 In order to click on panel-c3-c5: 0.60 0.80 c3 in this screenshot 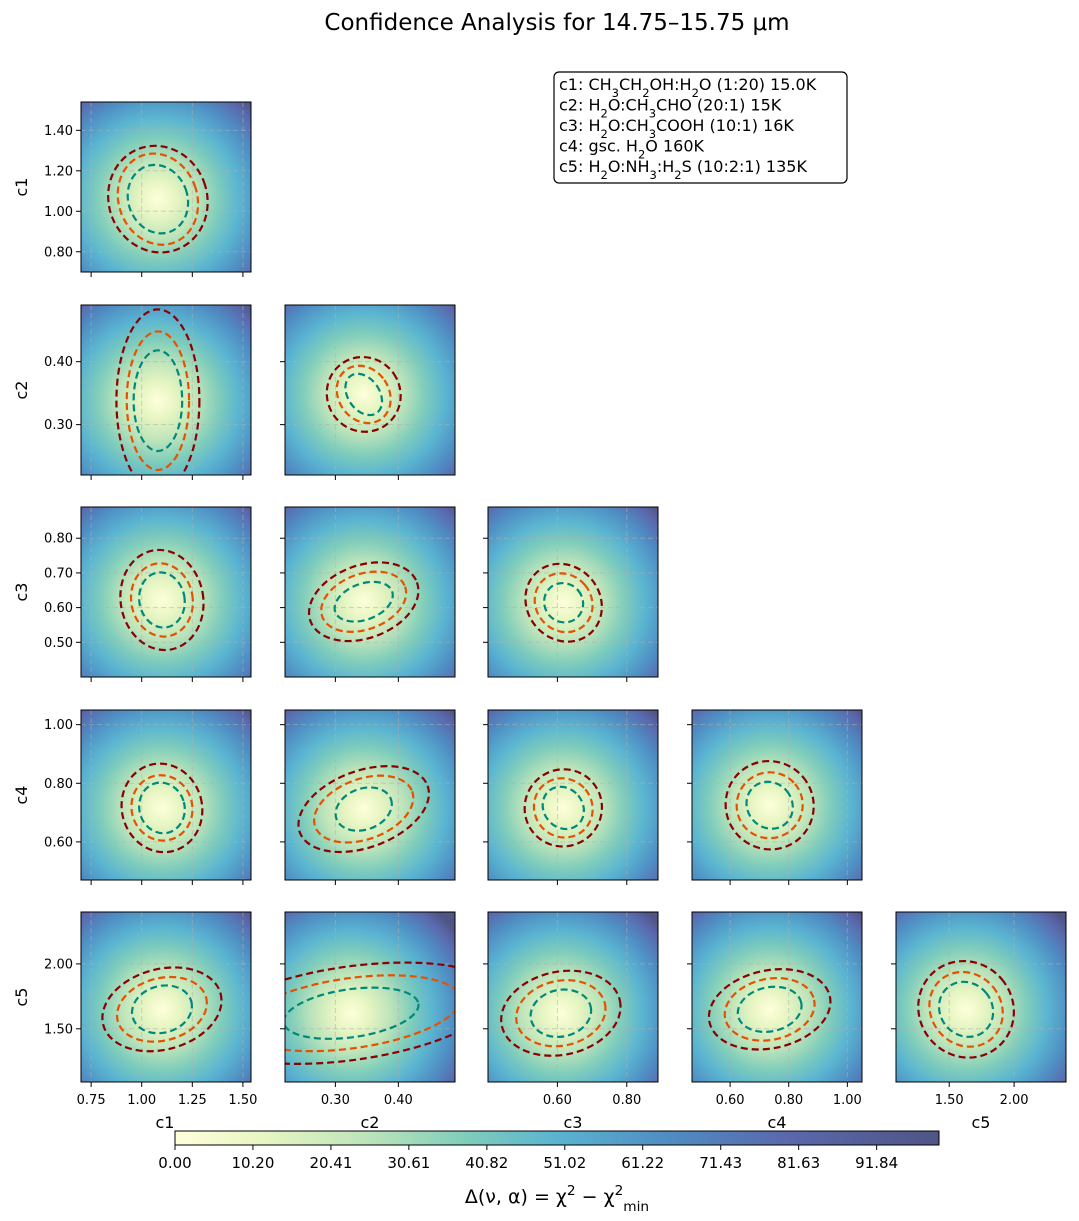, I will do `click(571, 1021)`.